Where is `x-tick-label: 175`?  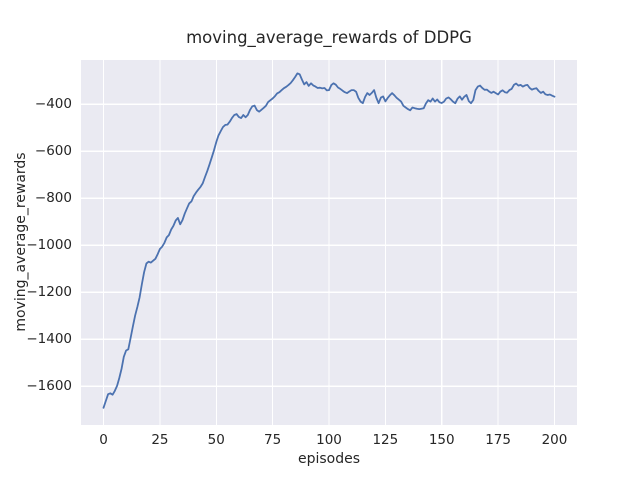 x-tick-label: 175 is located at coordinates (498, 440).